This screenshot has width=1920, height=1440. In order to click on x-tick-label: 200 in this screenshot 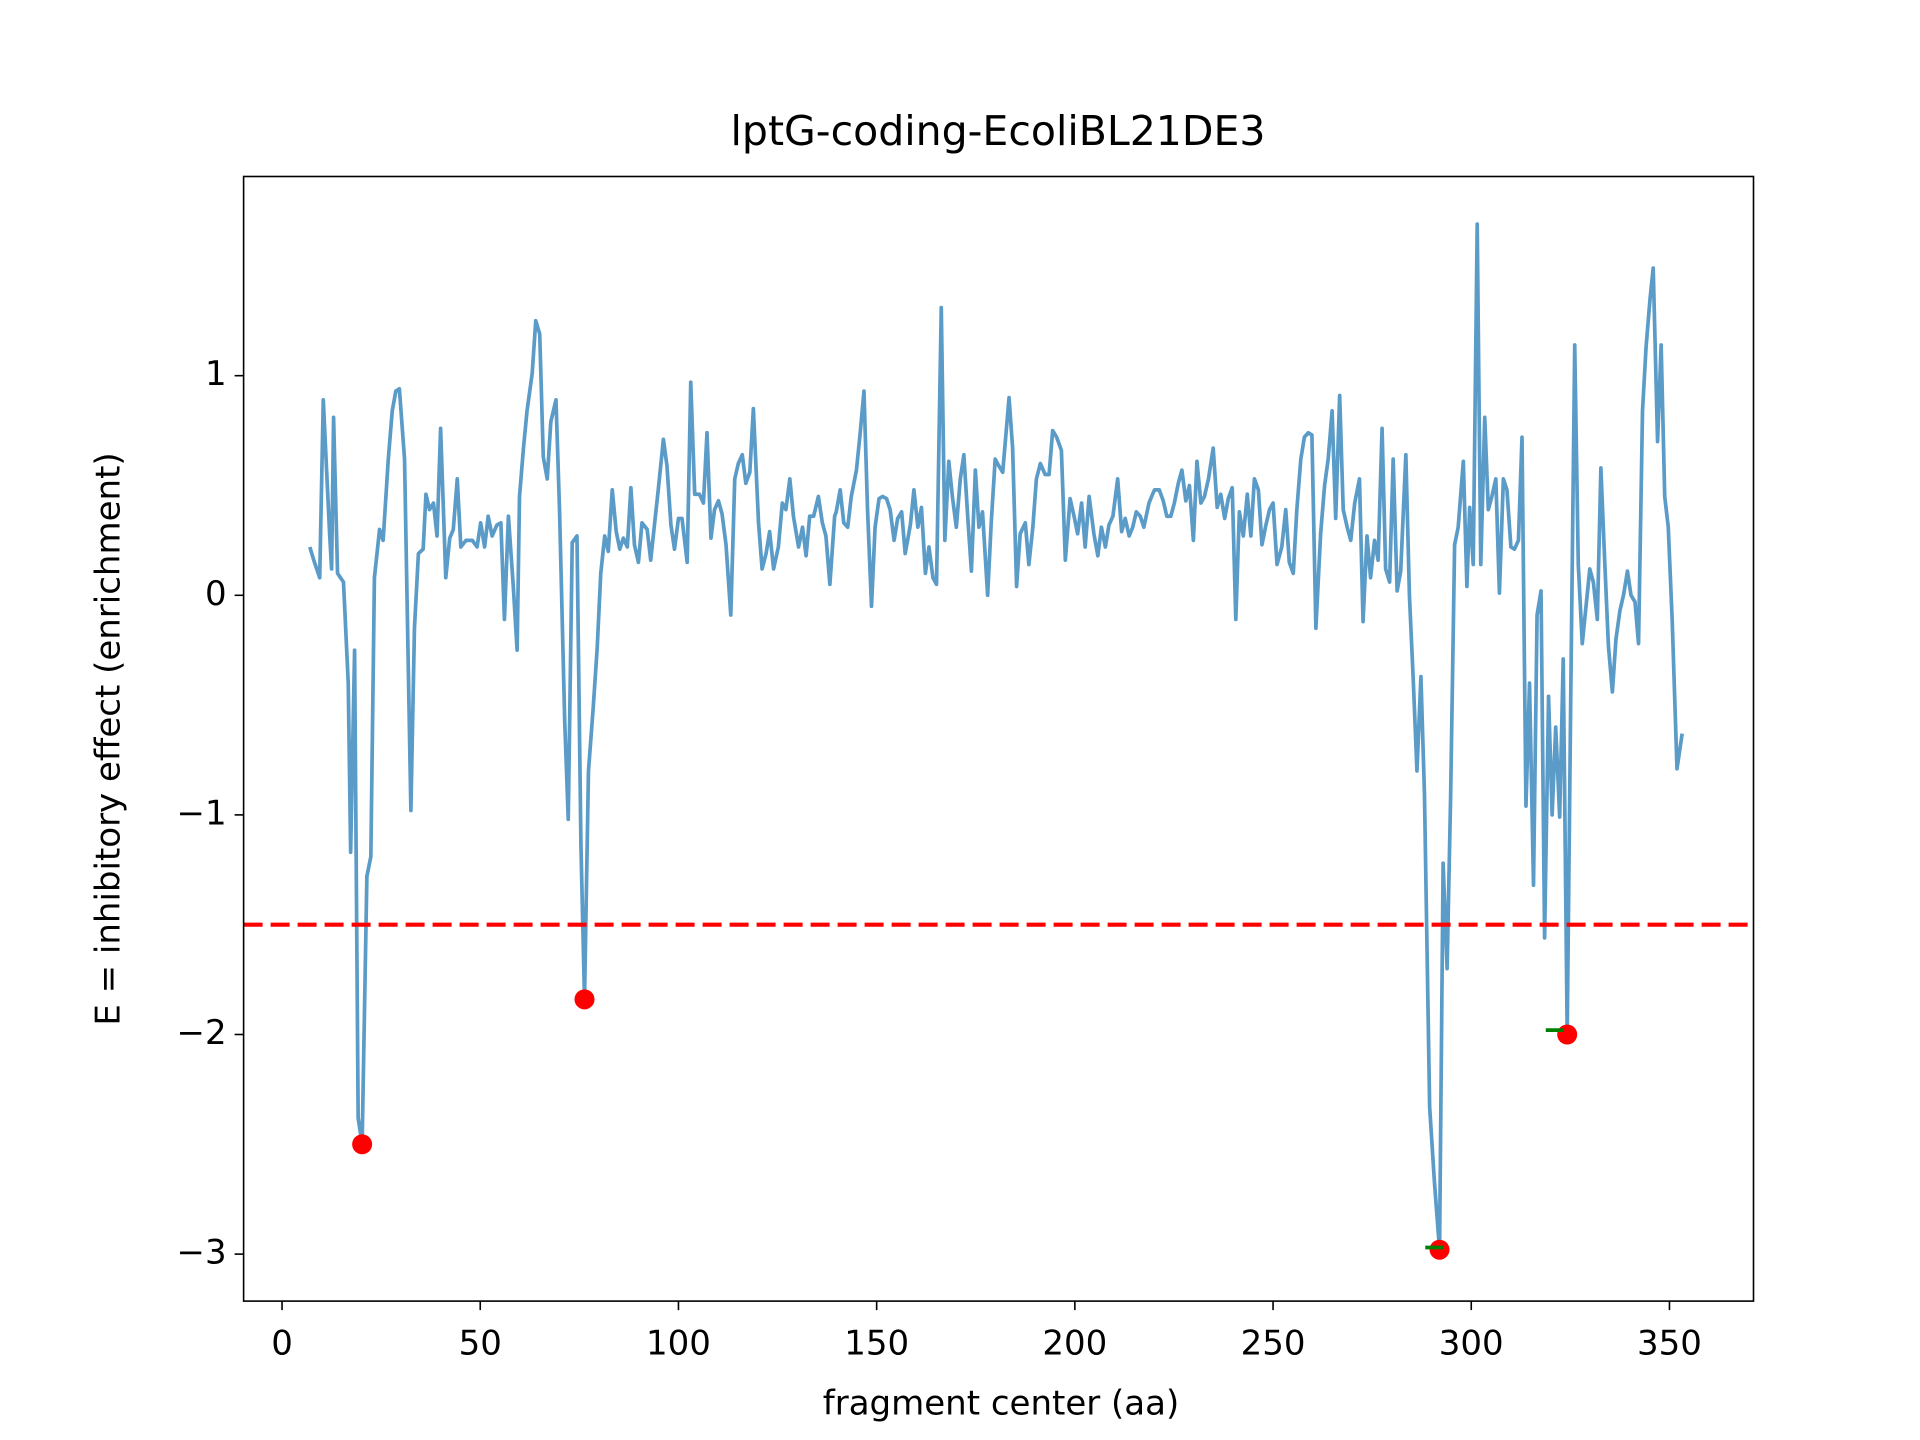, I will do `click(1074, 1344)`.